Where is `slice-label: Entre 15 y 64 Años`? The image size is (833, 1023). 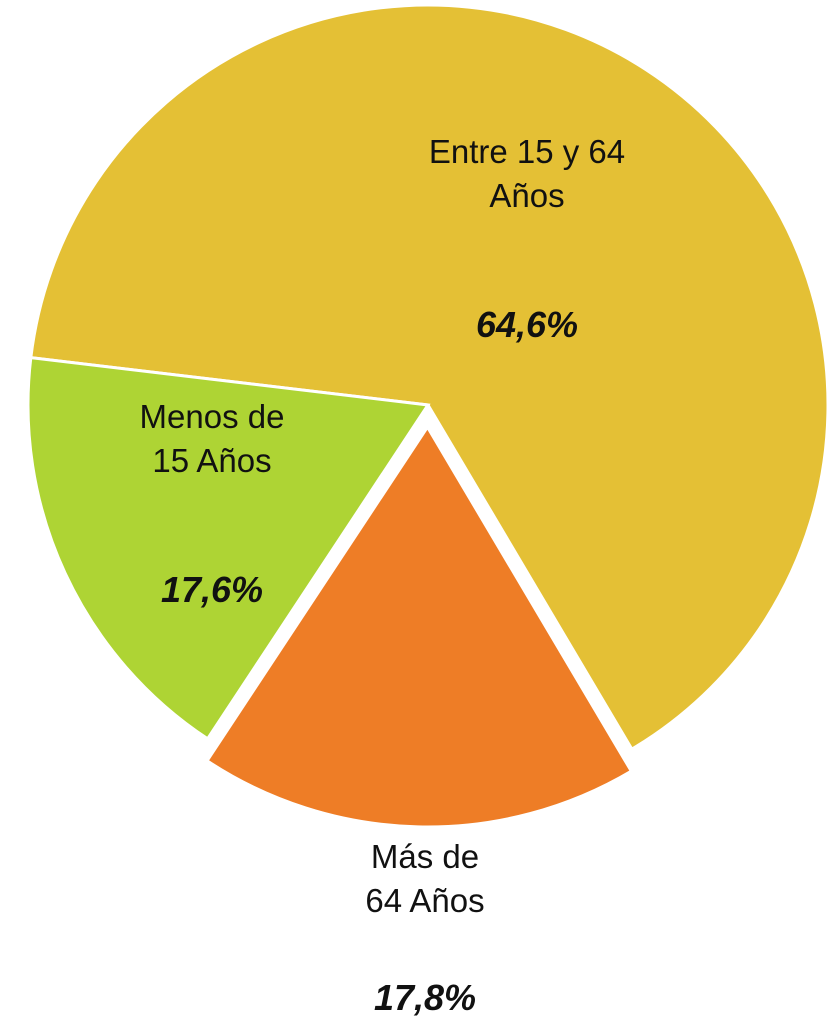
slice-label: Entre 15 y 64 Años is located at coordinates (527, 173).